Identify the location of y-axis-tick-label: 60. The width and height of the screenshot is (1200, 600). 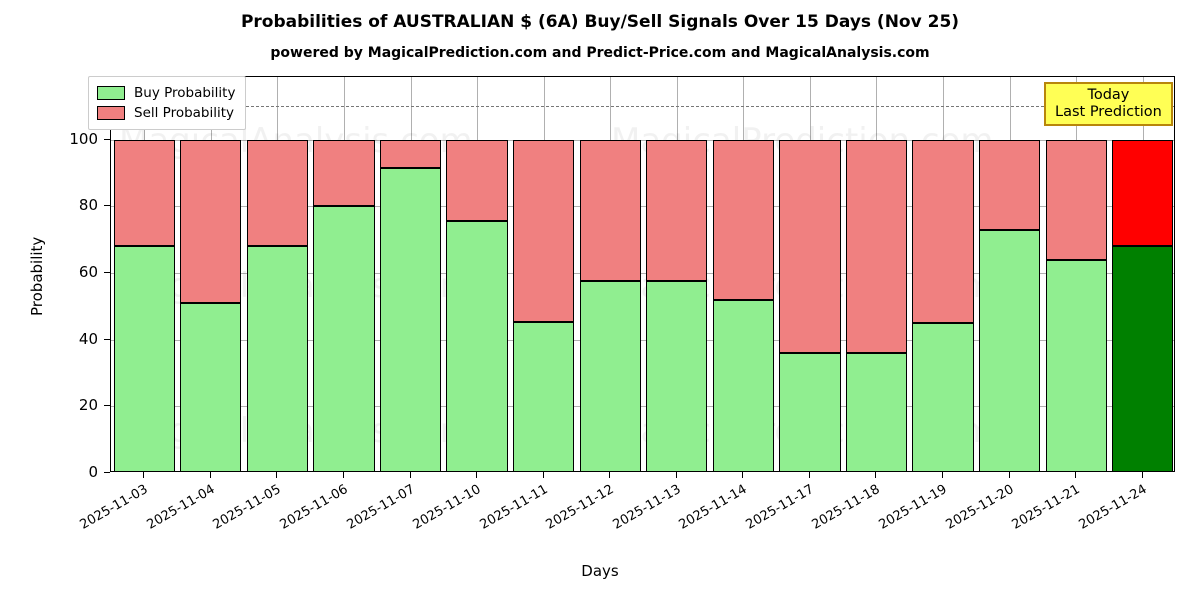
(88, 272).